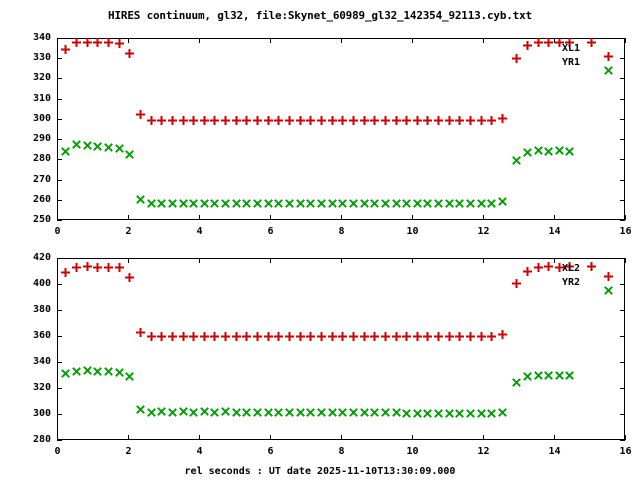 The image size is (640, 480). I want to click on top-x-tick-label: 10, so click(412, 231).